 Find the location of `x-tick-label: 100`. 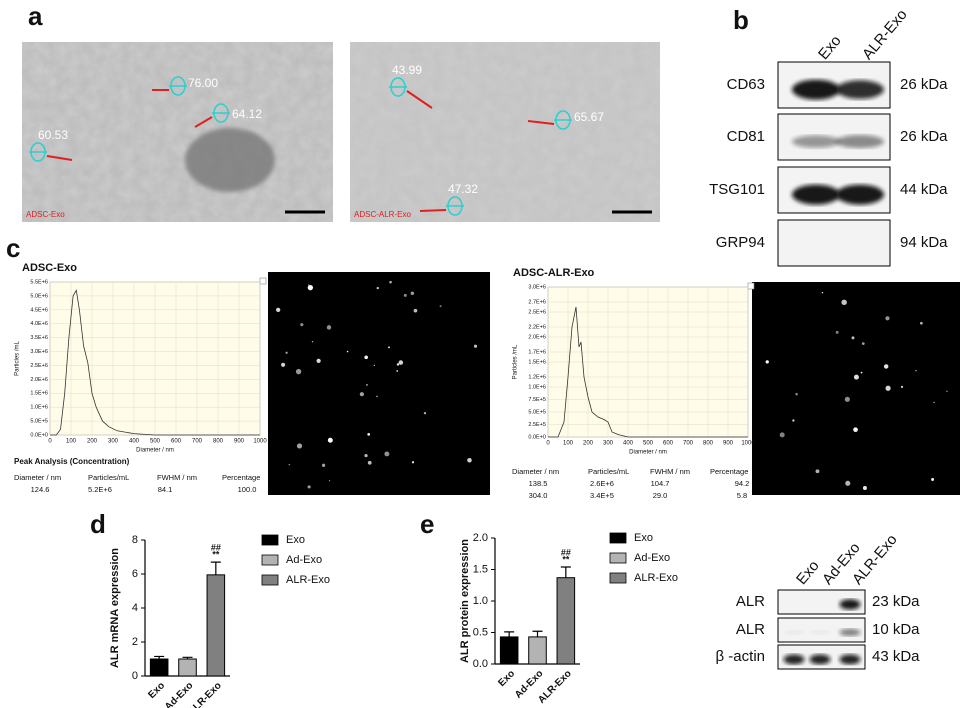

x-tick-label: 100 is located at coordinates (568, 444).